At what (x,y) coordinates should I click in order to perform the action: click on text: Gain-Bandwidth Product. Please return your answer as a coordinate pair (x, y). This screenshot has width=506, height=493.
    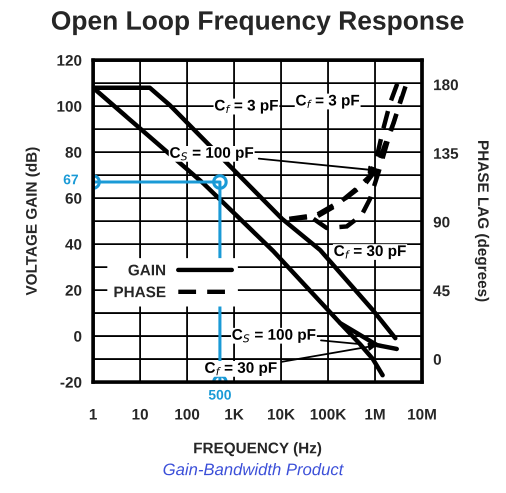
    Looking at the image, I should click on (254, 469).